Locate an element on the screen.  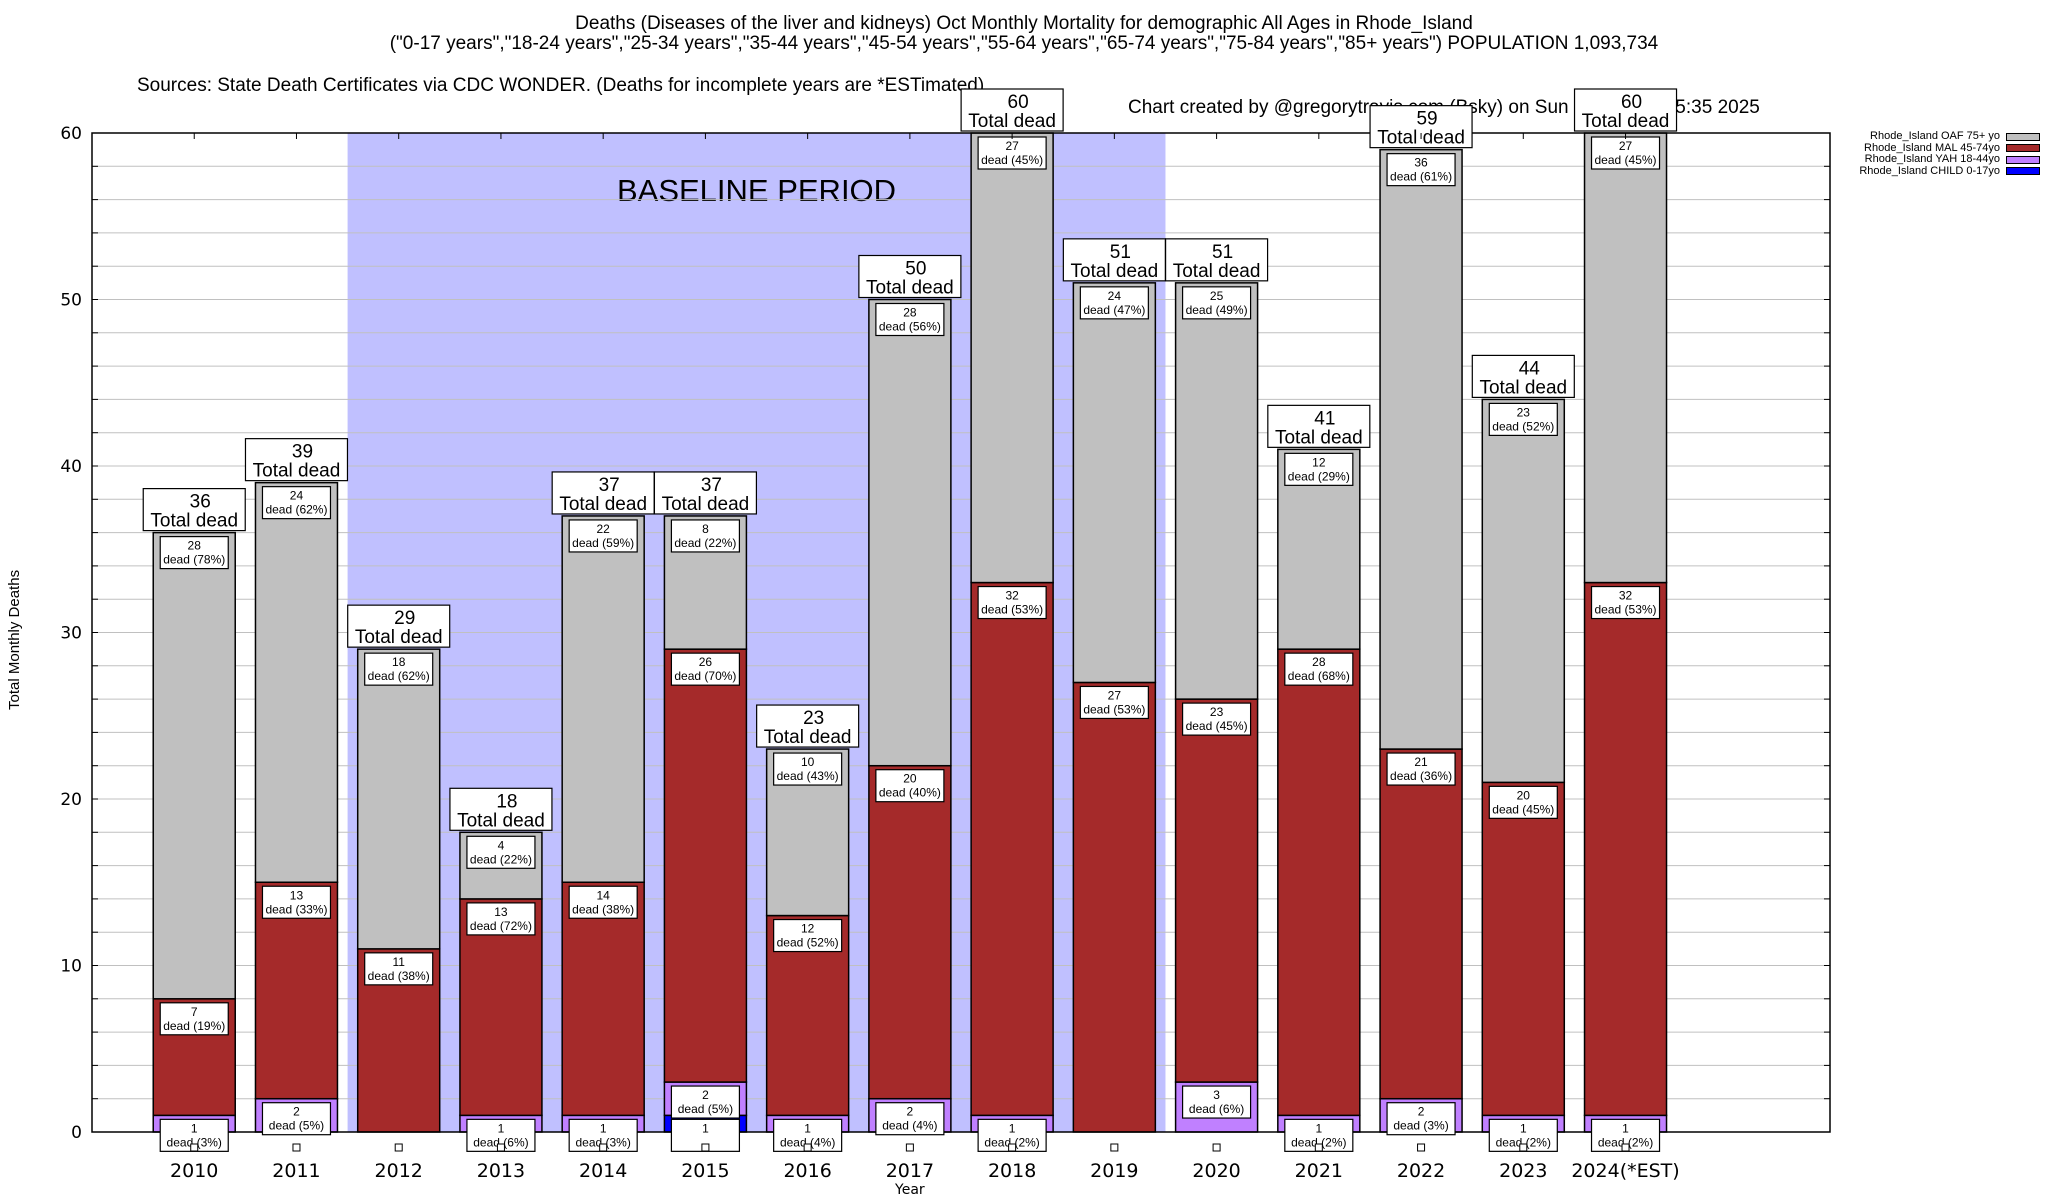
segment-label-percent: dead (38%) is located at coordinates (399, 976).